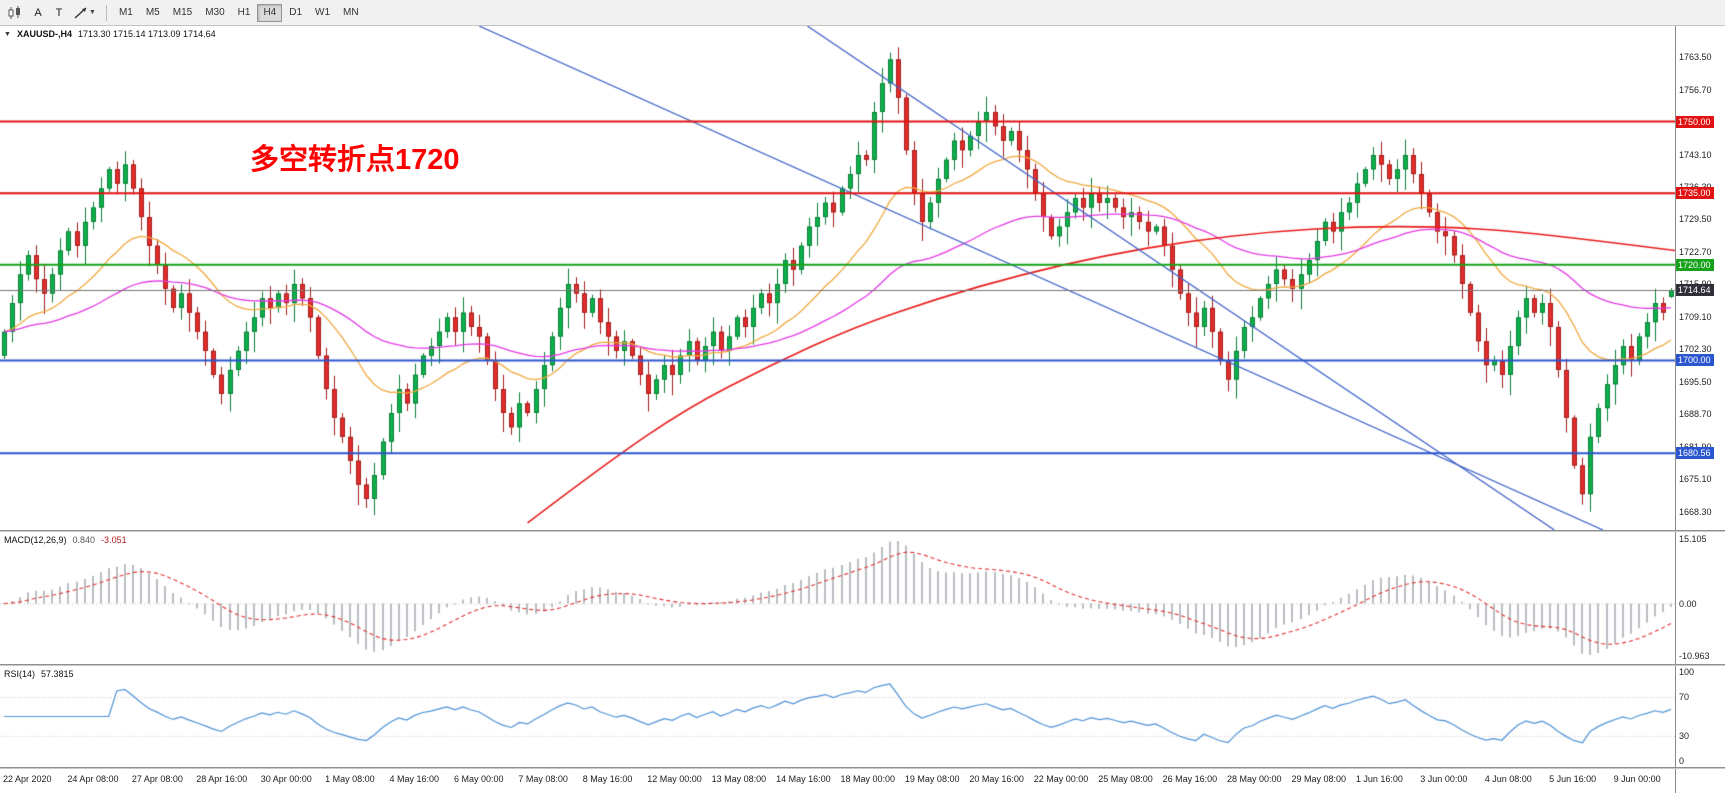  What do you see at coordinates (932, 779) in the screenshot?
I see `time-label: 19 May 08:00` at bounding box center [932, 779].